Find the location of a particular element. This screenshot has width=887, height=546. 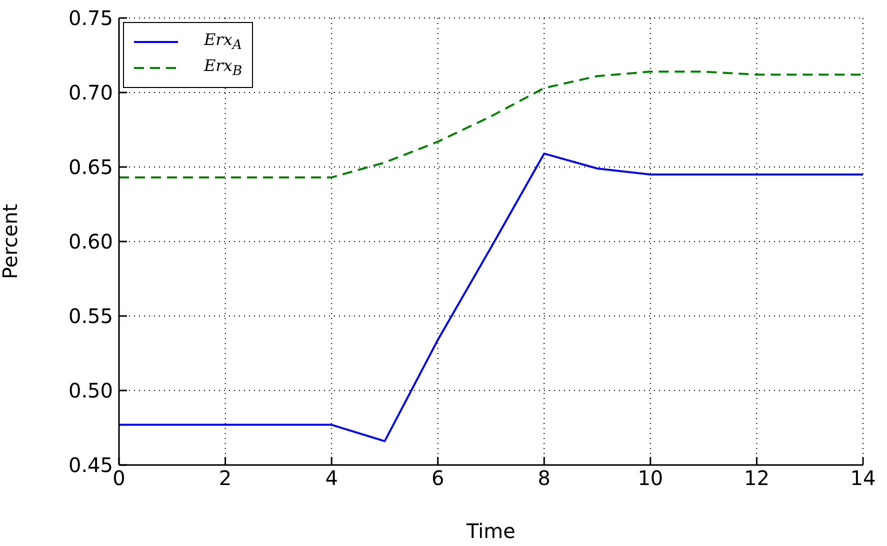

x-tick-label: 8 is located at coordinates (544, 478).